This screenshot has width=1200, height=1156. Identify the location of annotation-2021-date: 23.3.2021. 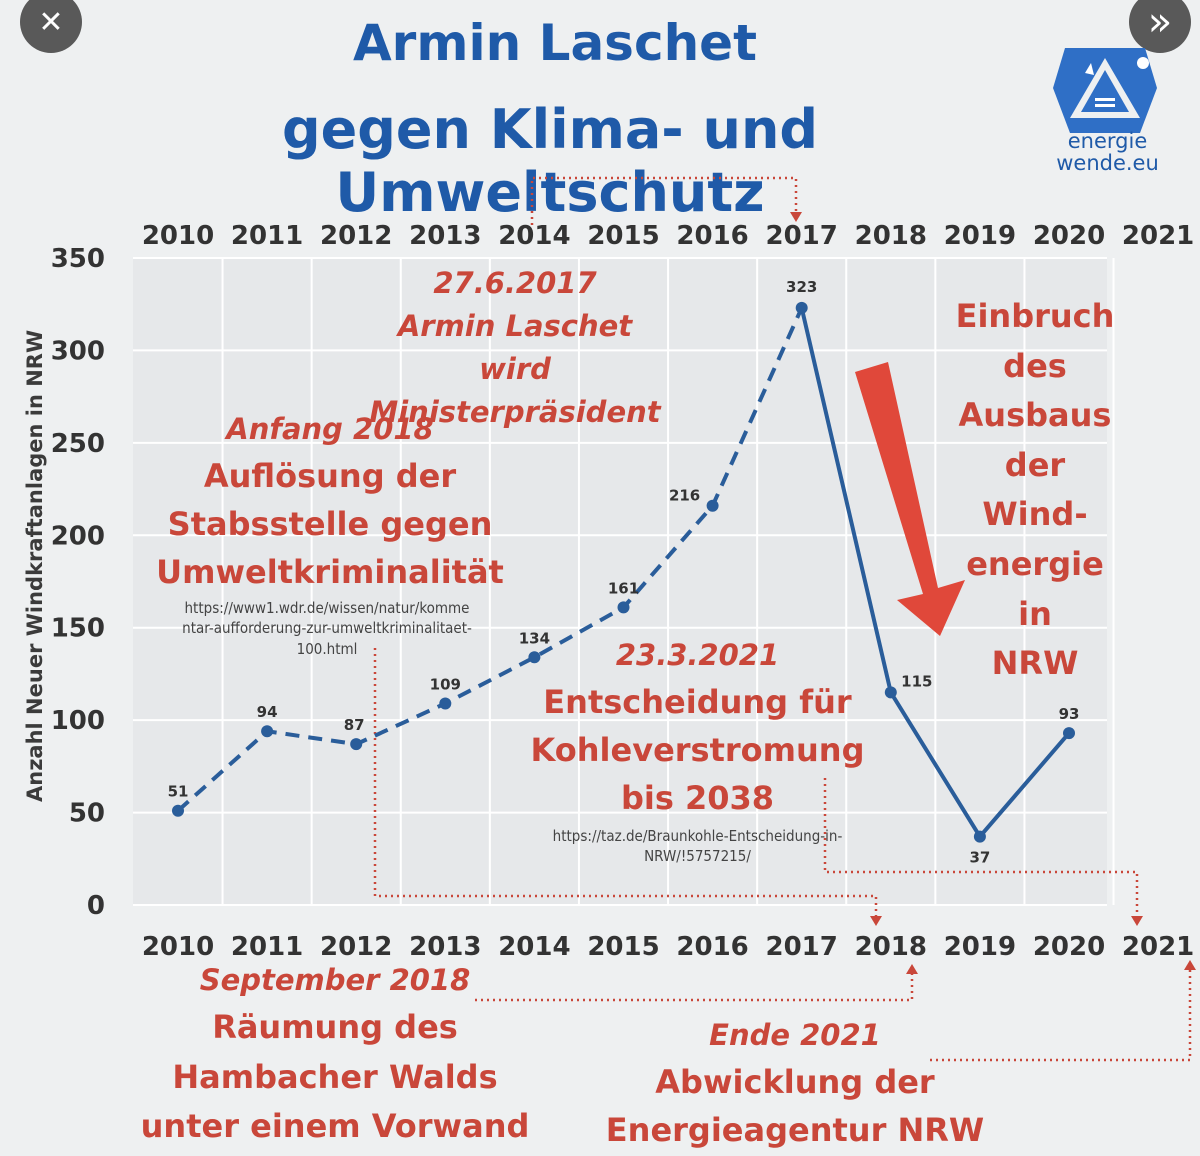
(697, 655).